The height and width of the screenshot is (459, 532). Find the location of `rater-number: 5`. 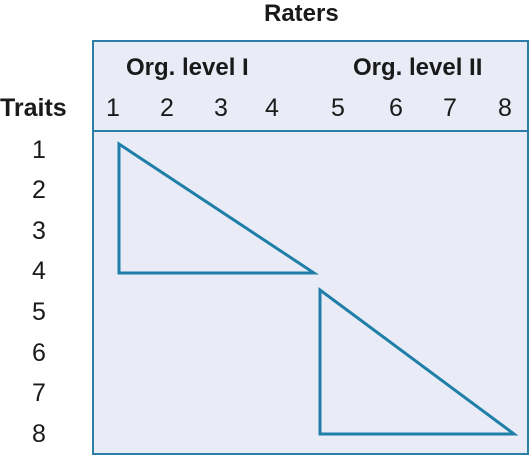

rater-number: 5 is located at coordinates (338, 108).